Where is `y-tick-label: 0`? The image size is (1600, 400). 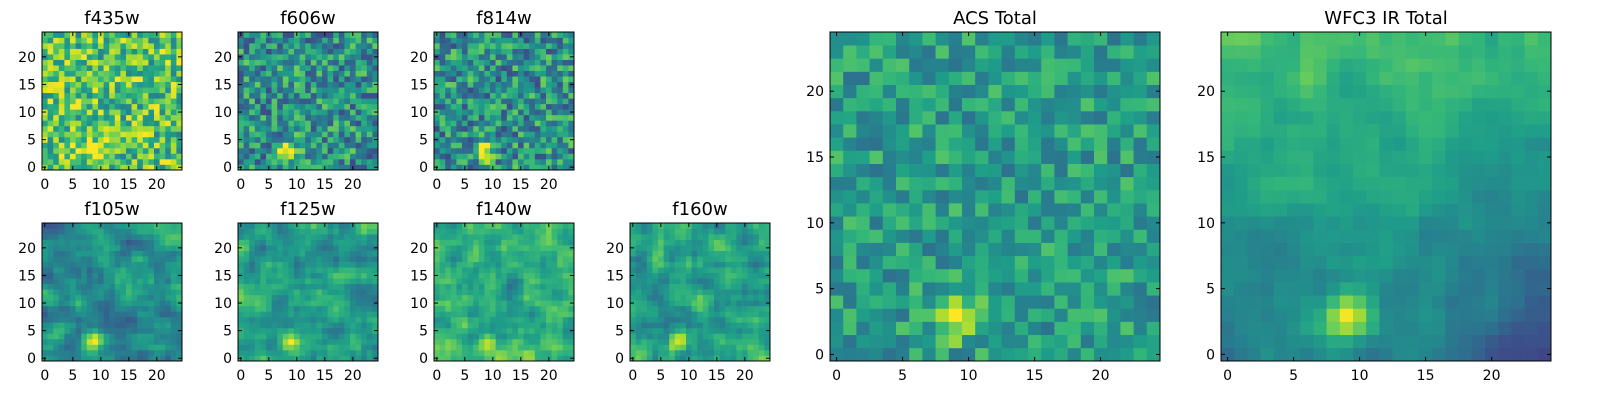
y-tick-label: 0 is located at coordinates (227, 168).